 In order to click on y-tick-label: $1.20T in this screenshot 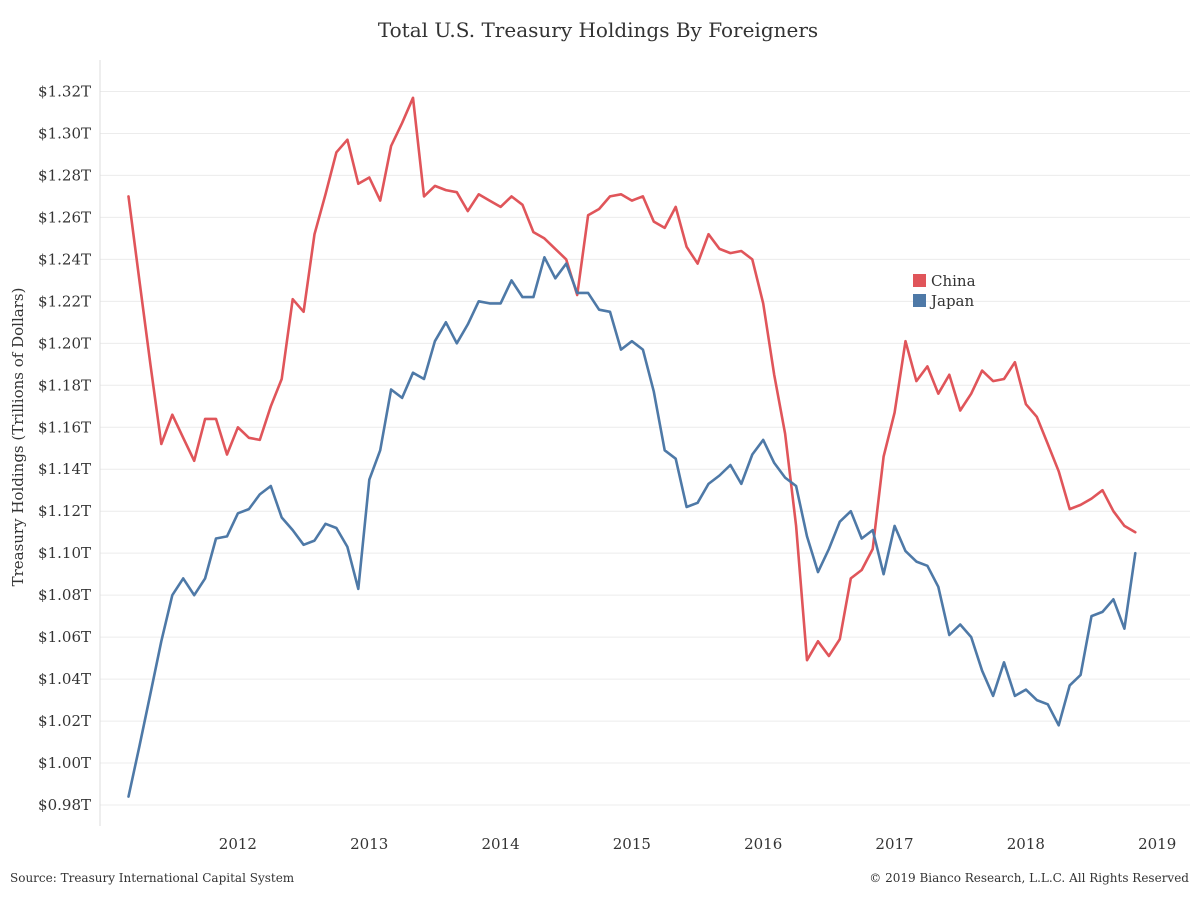, I will do `click(64, 343)`.